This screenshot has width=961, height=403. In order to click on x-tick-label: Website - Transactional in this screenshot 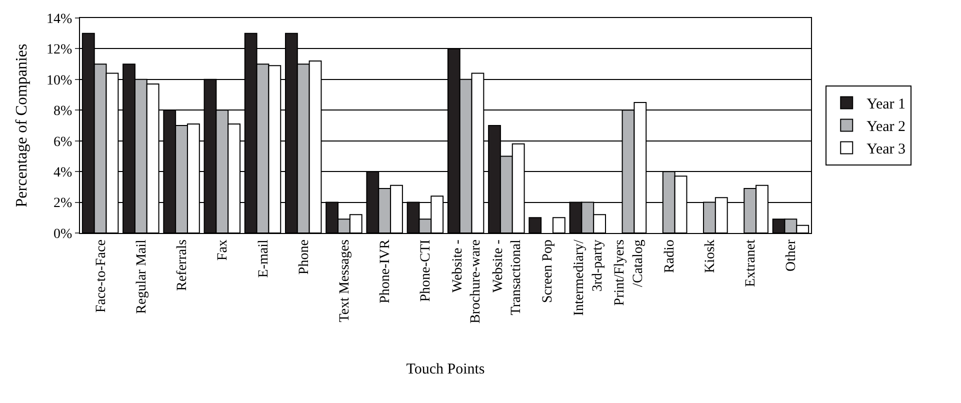, I will do `click(507, 277)`.